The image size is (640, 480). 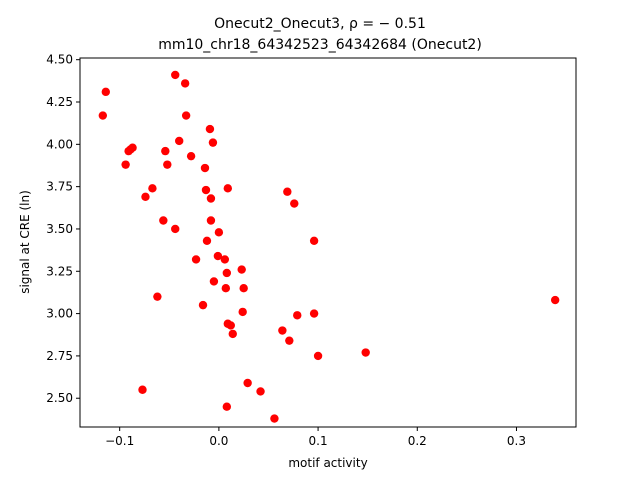 I want to click on y-tick-label: 3.00, so click(x=59, y=314).